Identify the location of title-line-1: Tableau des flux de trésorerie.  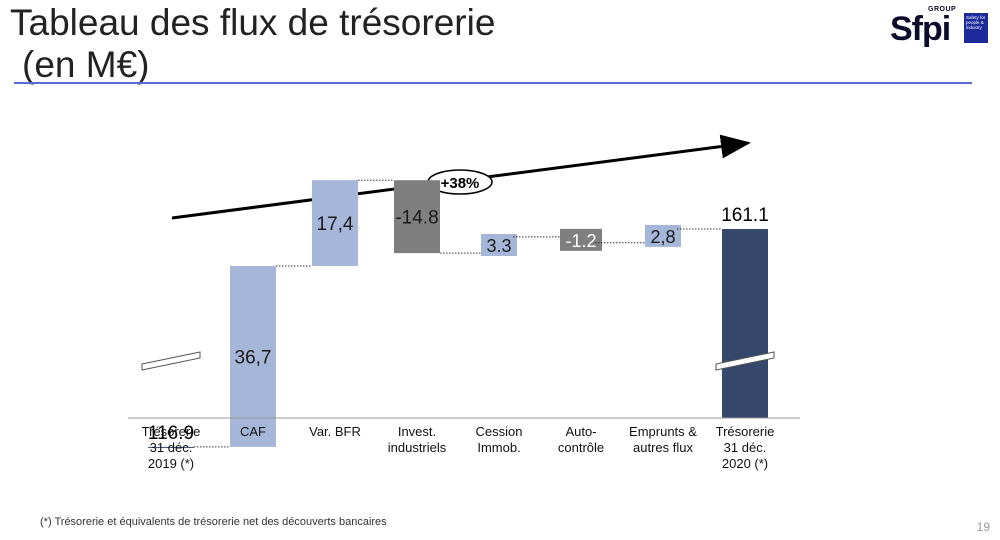
(253, 22).